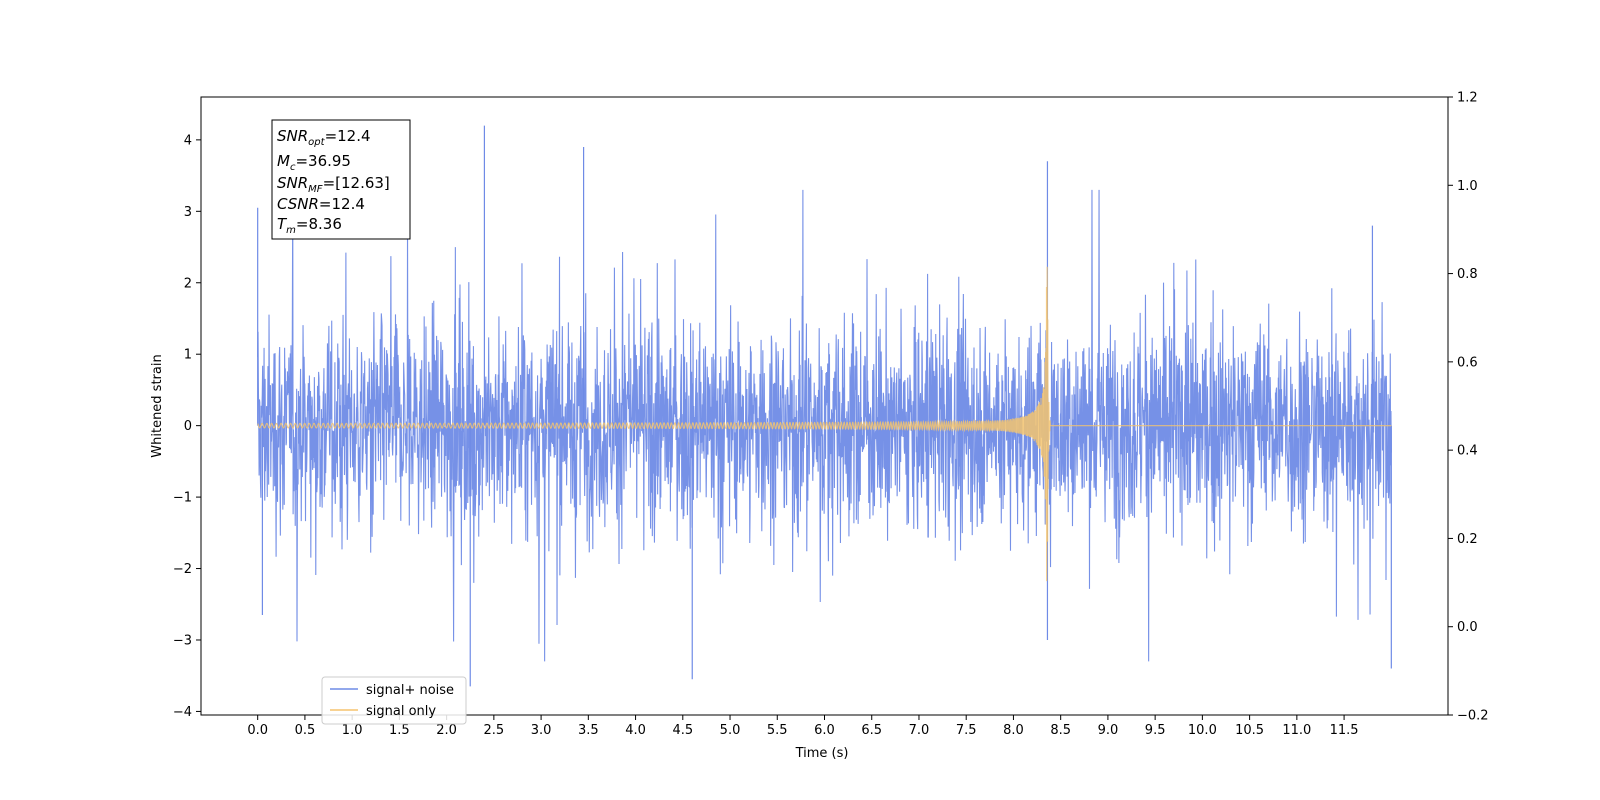 This screenshot has width=1600, height=800. Describe the element at coordinates (188, 355) in the screenshot. I see `y-tick-label: 1` at that location.